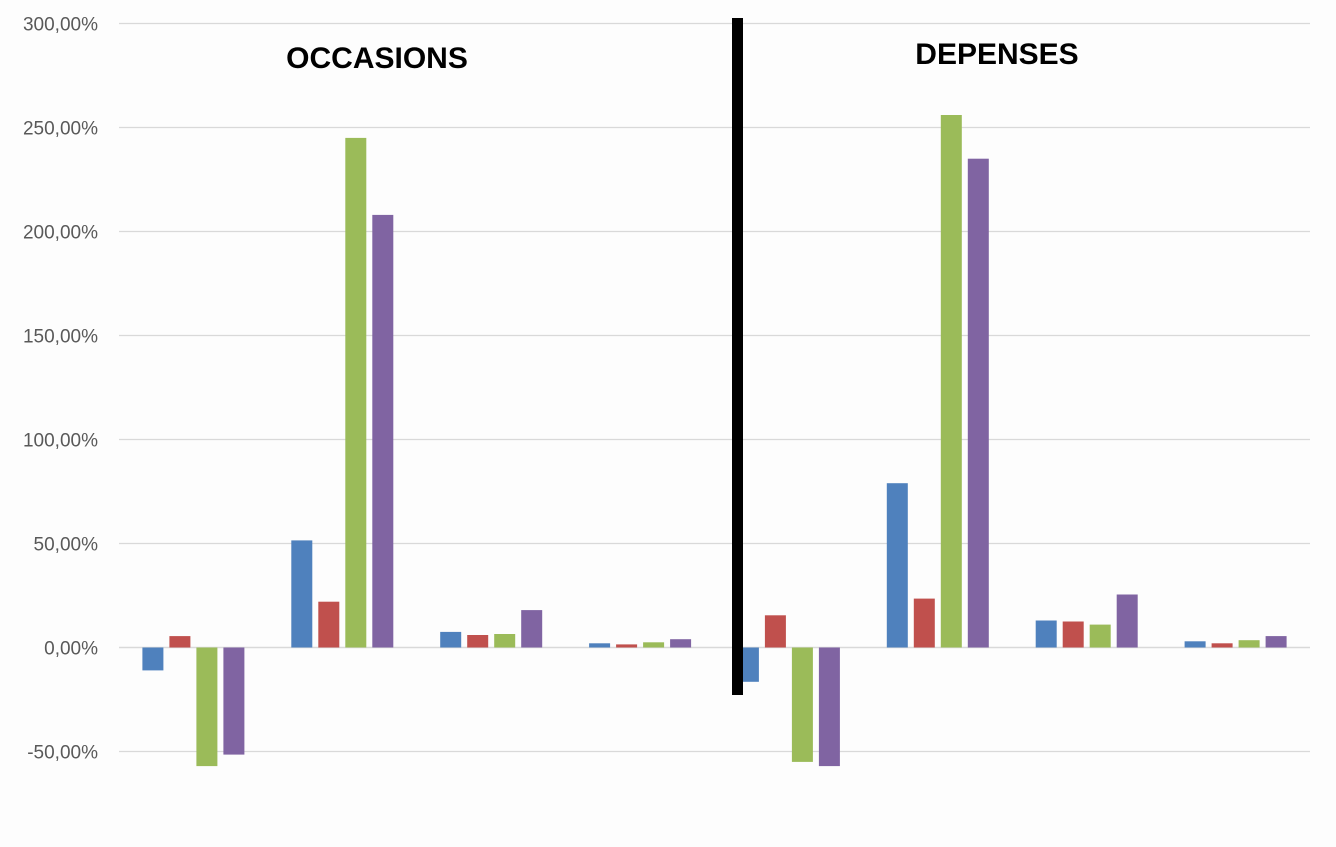  I want to click on y-tick-label: 0,00%, so click(71, 649).